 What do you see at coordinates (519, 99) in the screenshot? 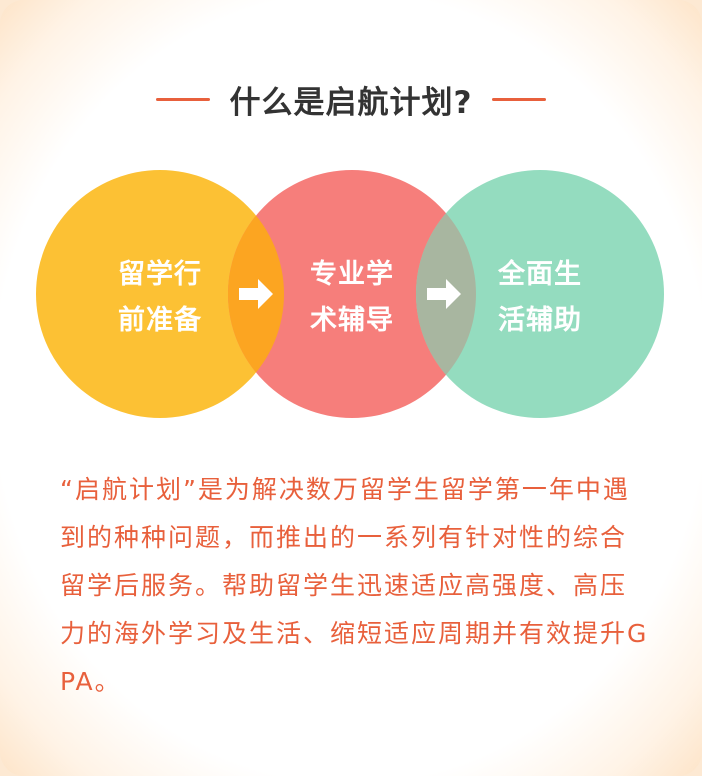
I see `heading-right-line` at bounding box center [519, 99].